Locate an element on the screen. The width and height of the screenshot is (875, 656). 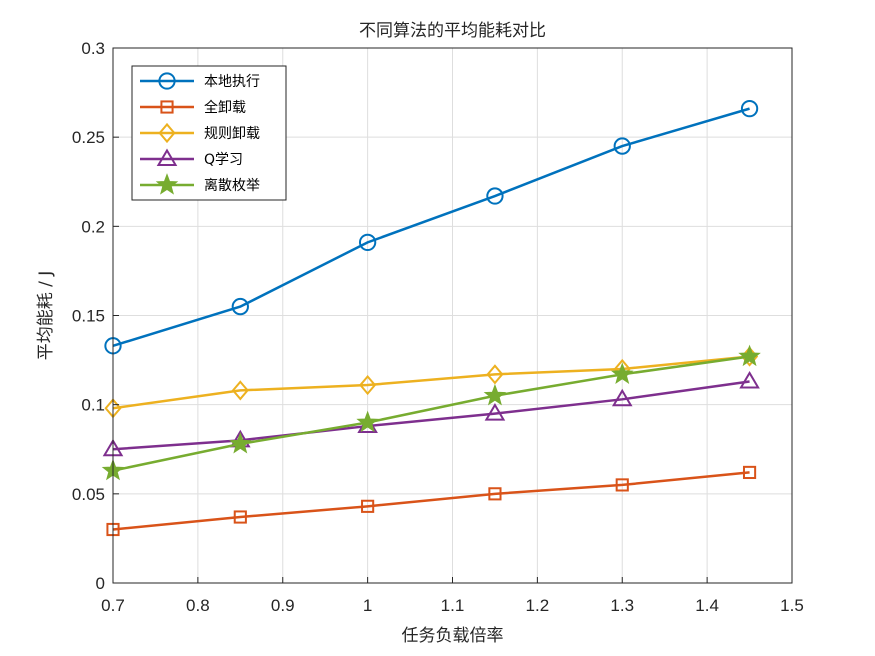
x-axis-title: 任务负载倍率 is located at coordinates (453, 636).